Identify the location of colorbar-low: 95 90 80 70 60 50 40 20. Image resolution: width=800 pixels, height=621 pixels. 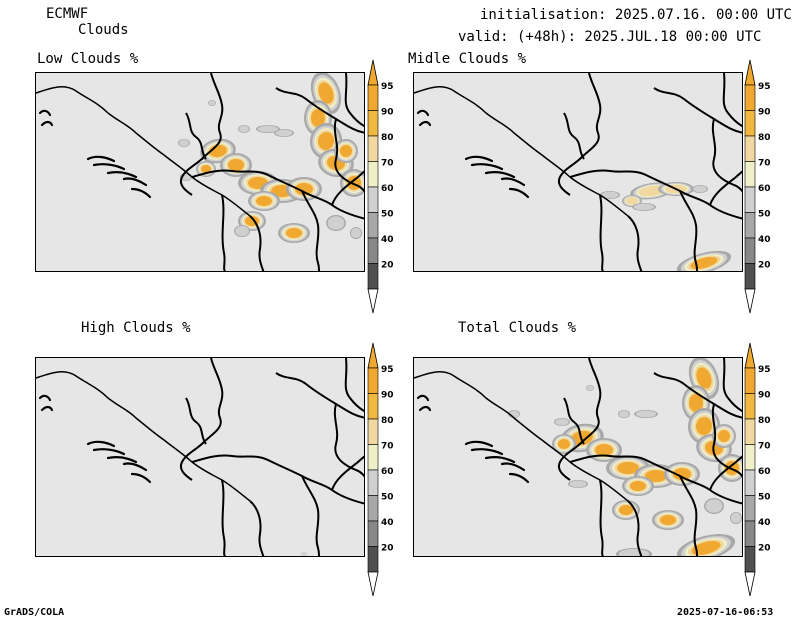
(382, 186).